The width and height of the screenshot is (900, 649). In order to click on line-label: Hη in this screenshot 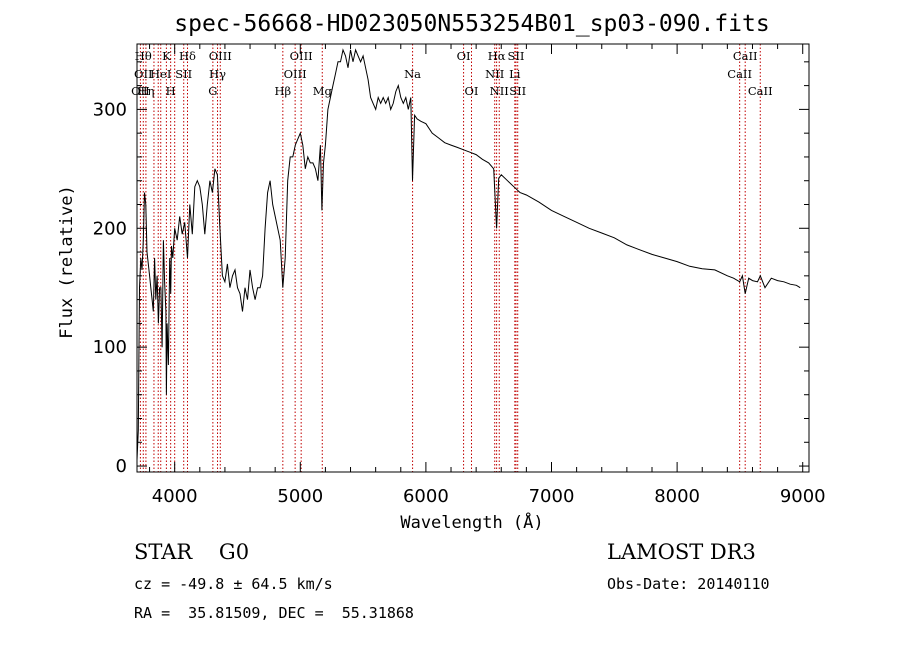, I will do `click(145, 91)`.